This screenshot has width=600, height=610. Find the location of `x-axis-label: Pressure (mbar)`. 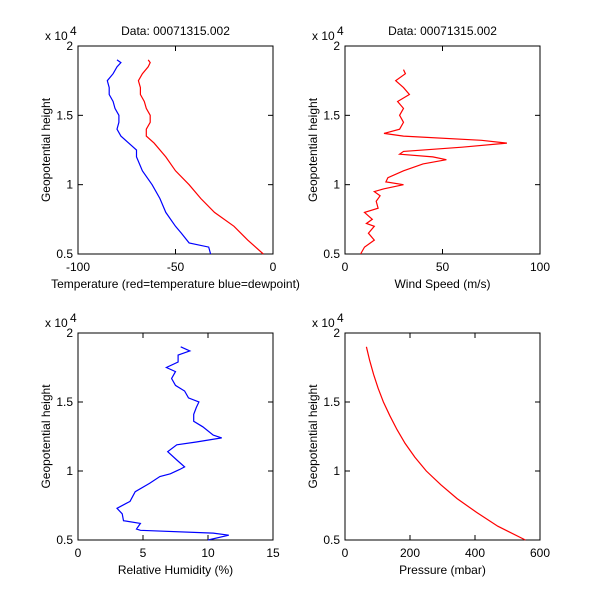

x-axis-label: Pressure (mbar) is located at coordinates (442, 570).